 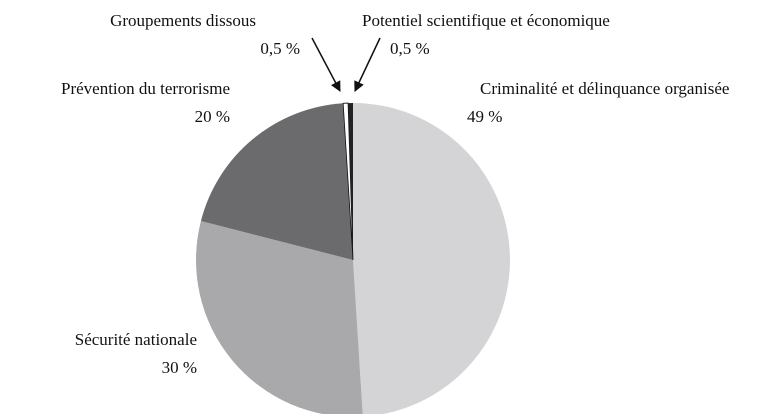 What do you see at coordinates (604, 88) in the screenshot?
I see `slice-label: Criminalité et délinquance organisée` at bounding box center [604, 88].